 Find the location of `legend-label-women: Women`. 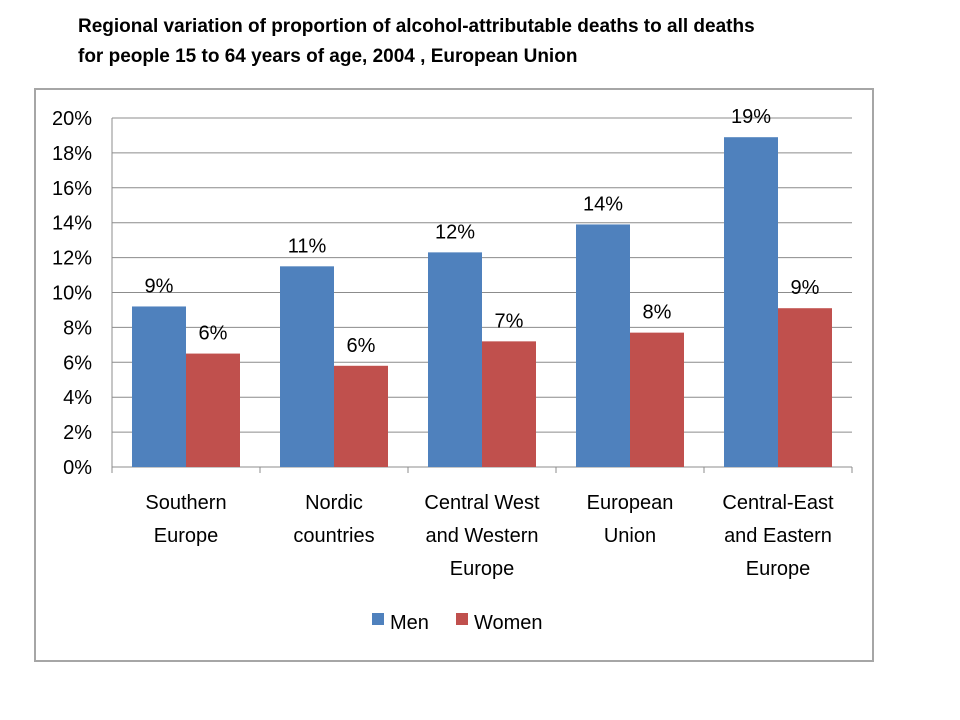

legend-label-women: Women is located at coordinates (508, 623).